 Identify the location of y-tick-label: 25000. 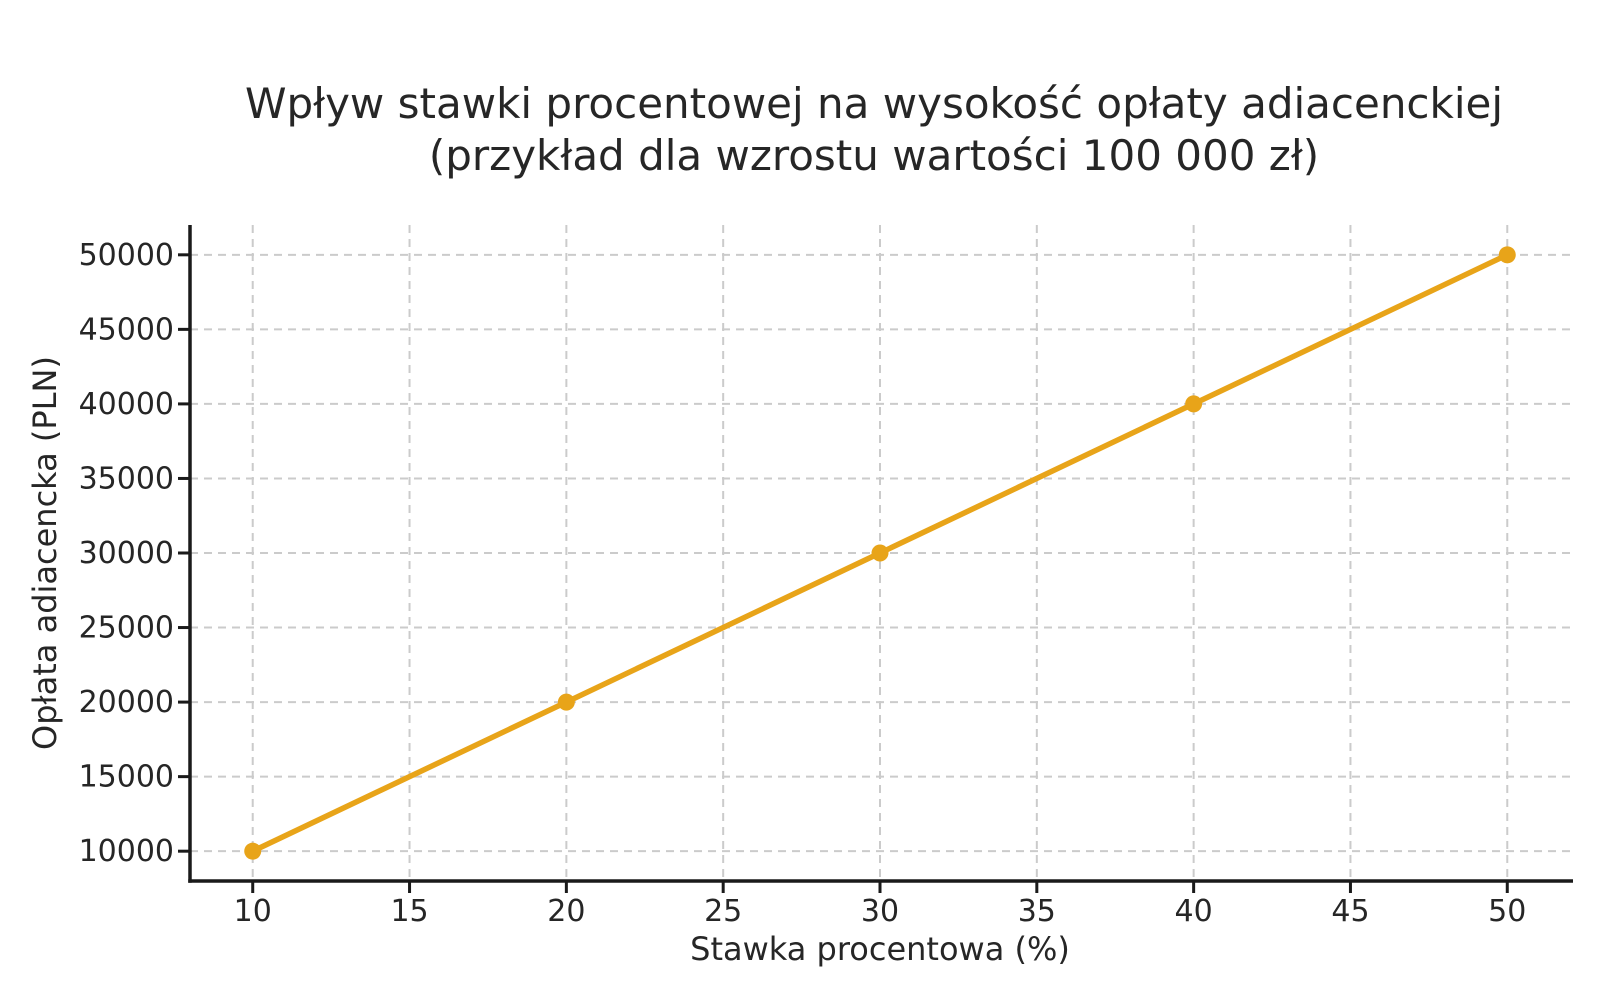
(126, 628).